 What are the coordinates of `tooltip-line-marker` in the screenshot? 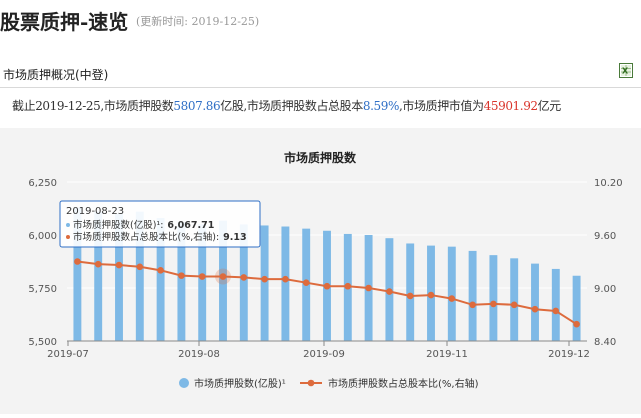 It's located at (68, 237).